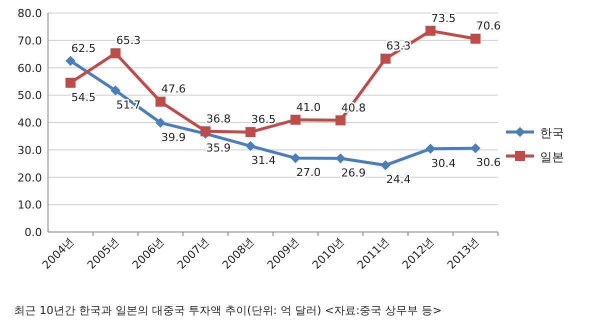 This screenshot has height=321, width=596. What do you see at coordinates (488, 26) in the screenshot?
I see `data-label: 70.6` at bounding box center [488, 26].